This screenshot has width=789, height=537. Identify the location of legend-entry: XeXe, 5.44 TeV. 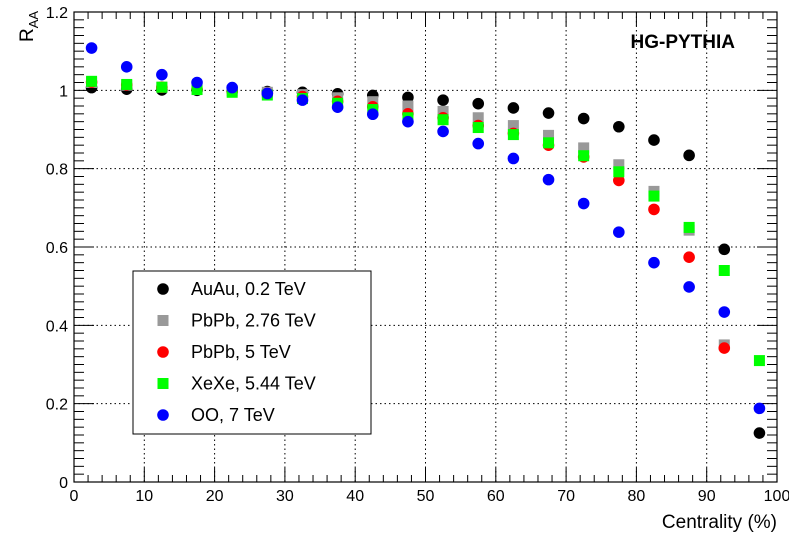
(236, 384).